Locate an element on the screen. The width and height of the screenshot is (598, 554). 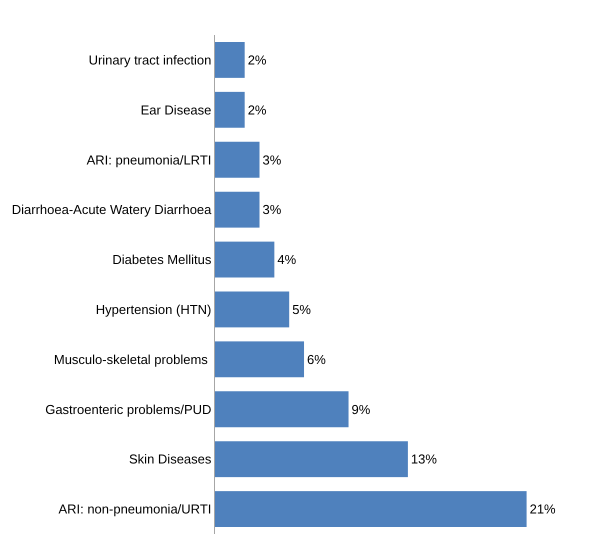
data-label: 4% is located at coordinates (287, 260).